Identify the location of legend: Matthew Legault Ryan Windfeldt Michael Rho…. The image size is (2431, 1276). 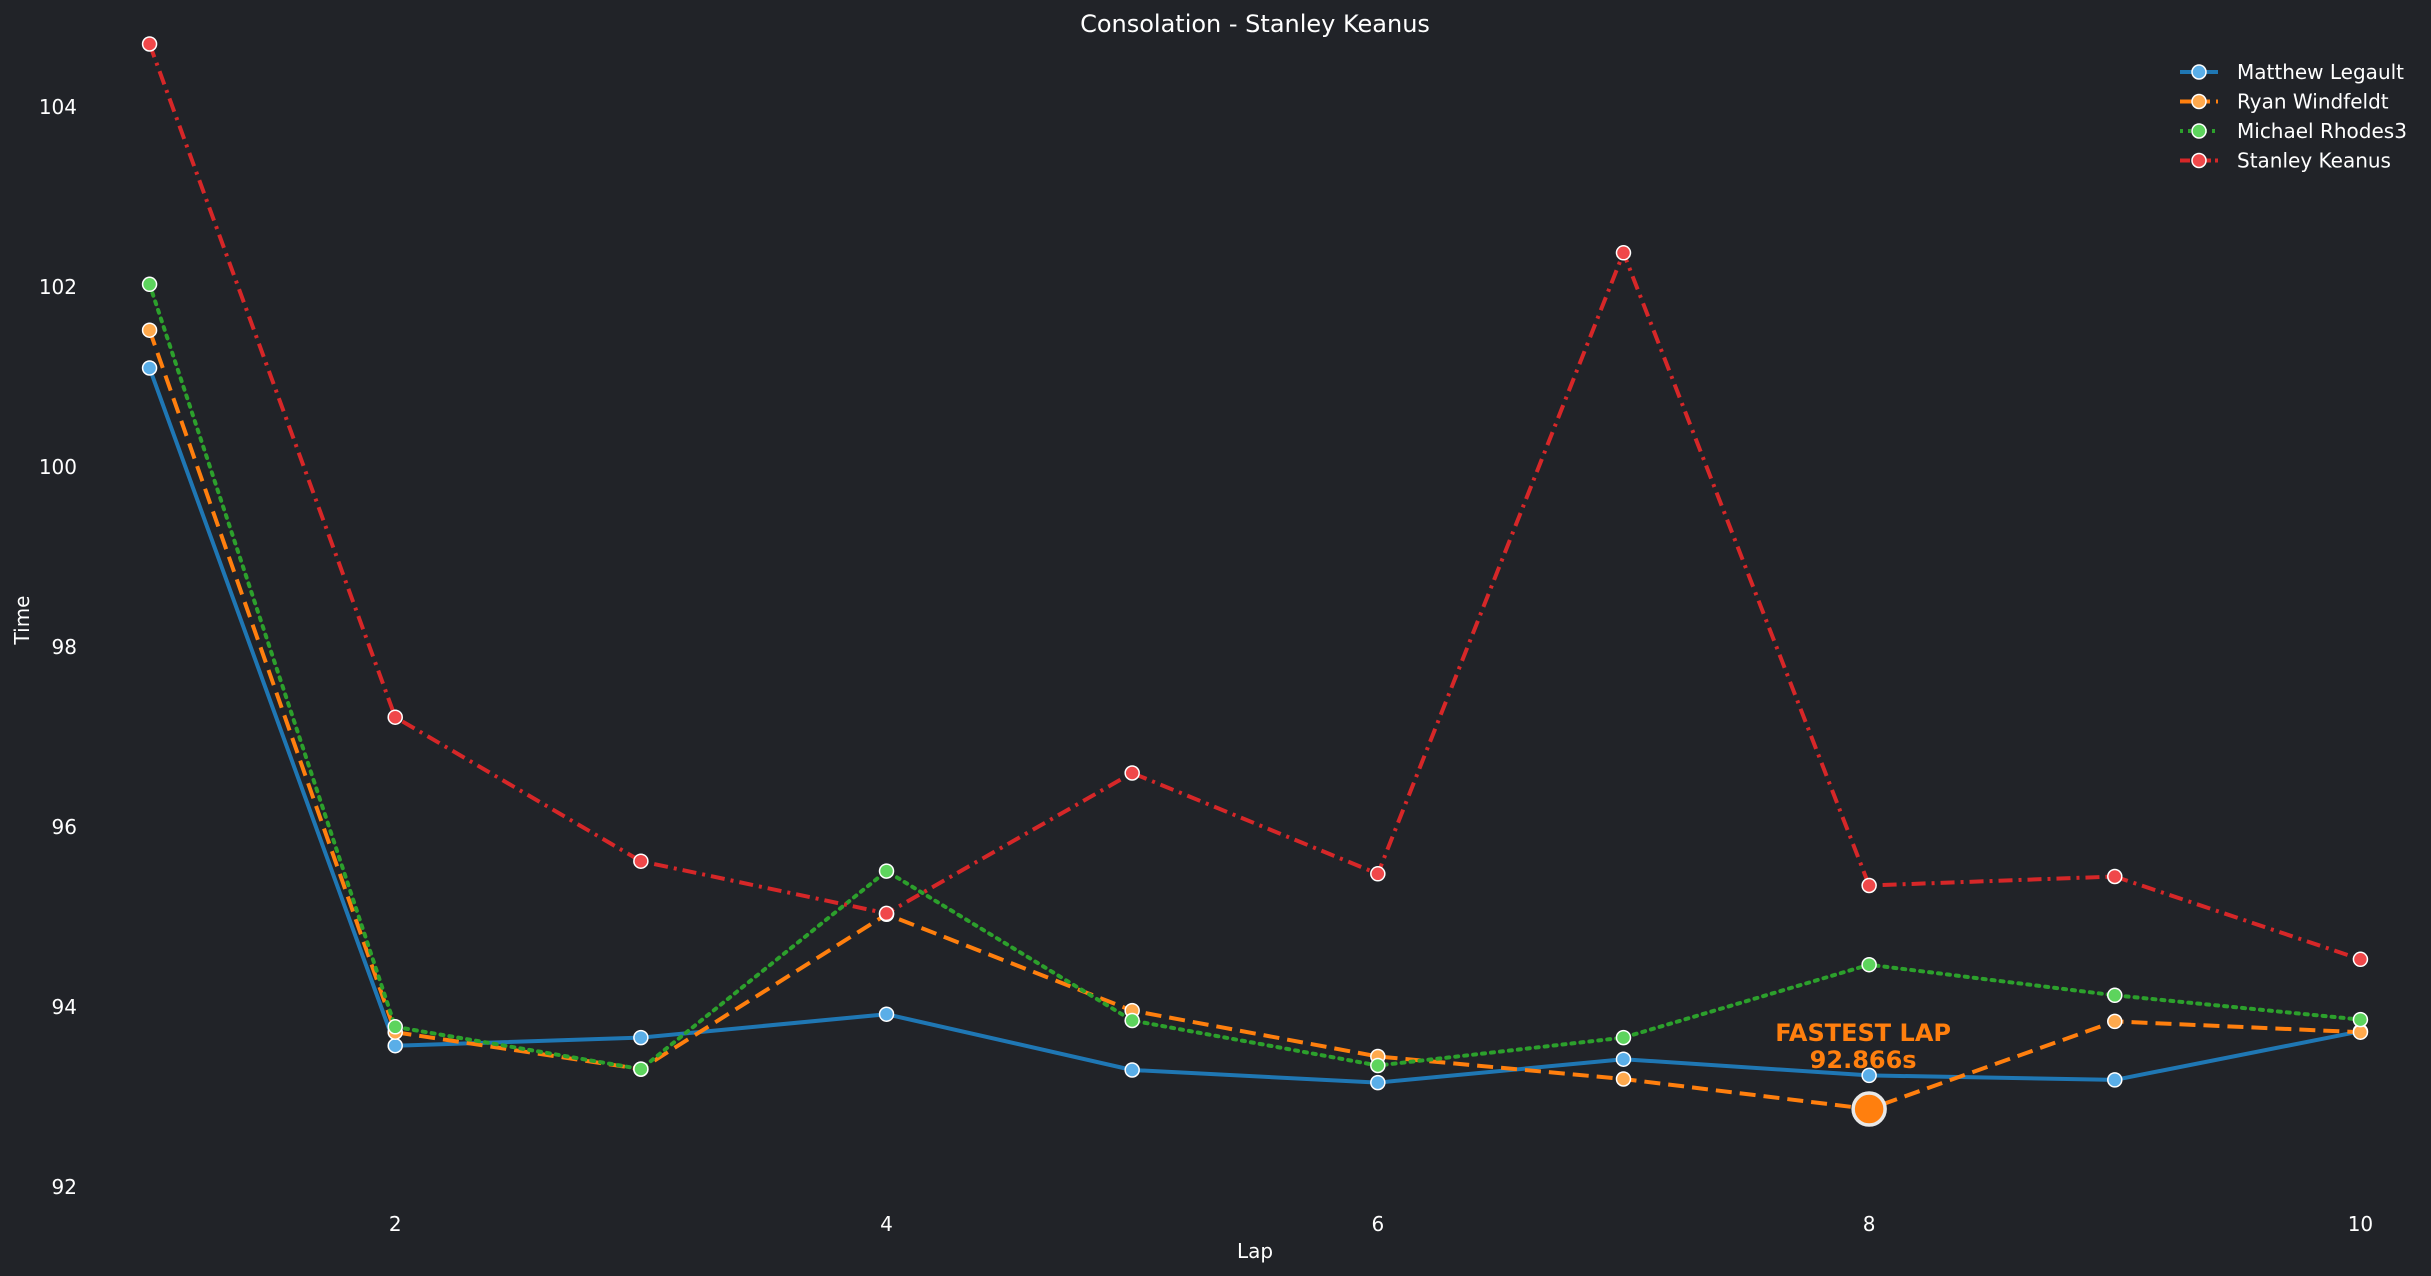
(2293, 116).